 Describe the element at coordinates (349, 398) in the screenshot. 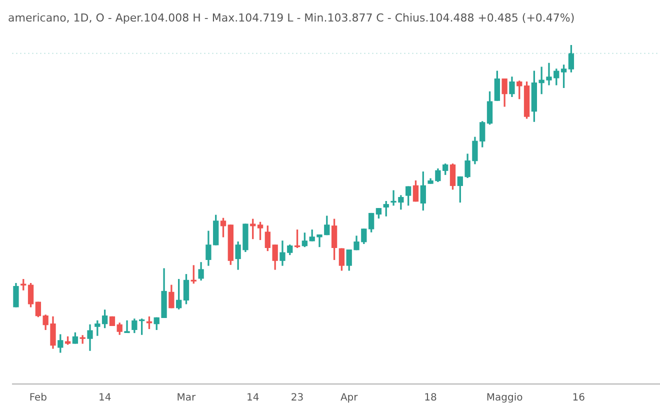

I see `x-tick-label: Apr` at that location.